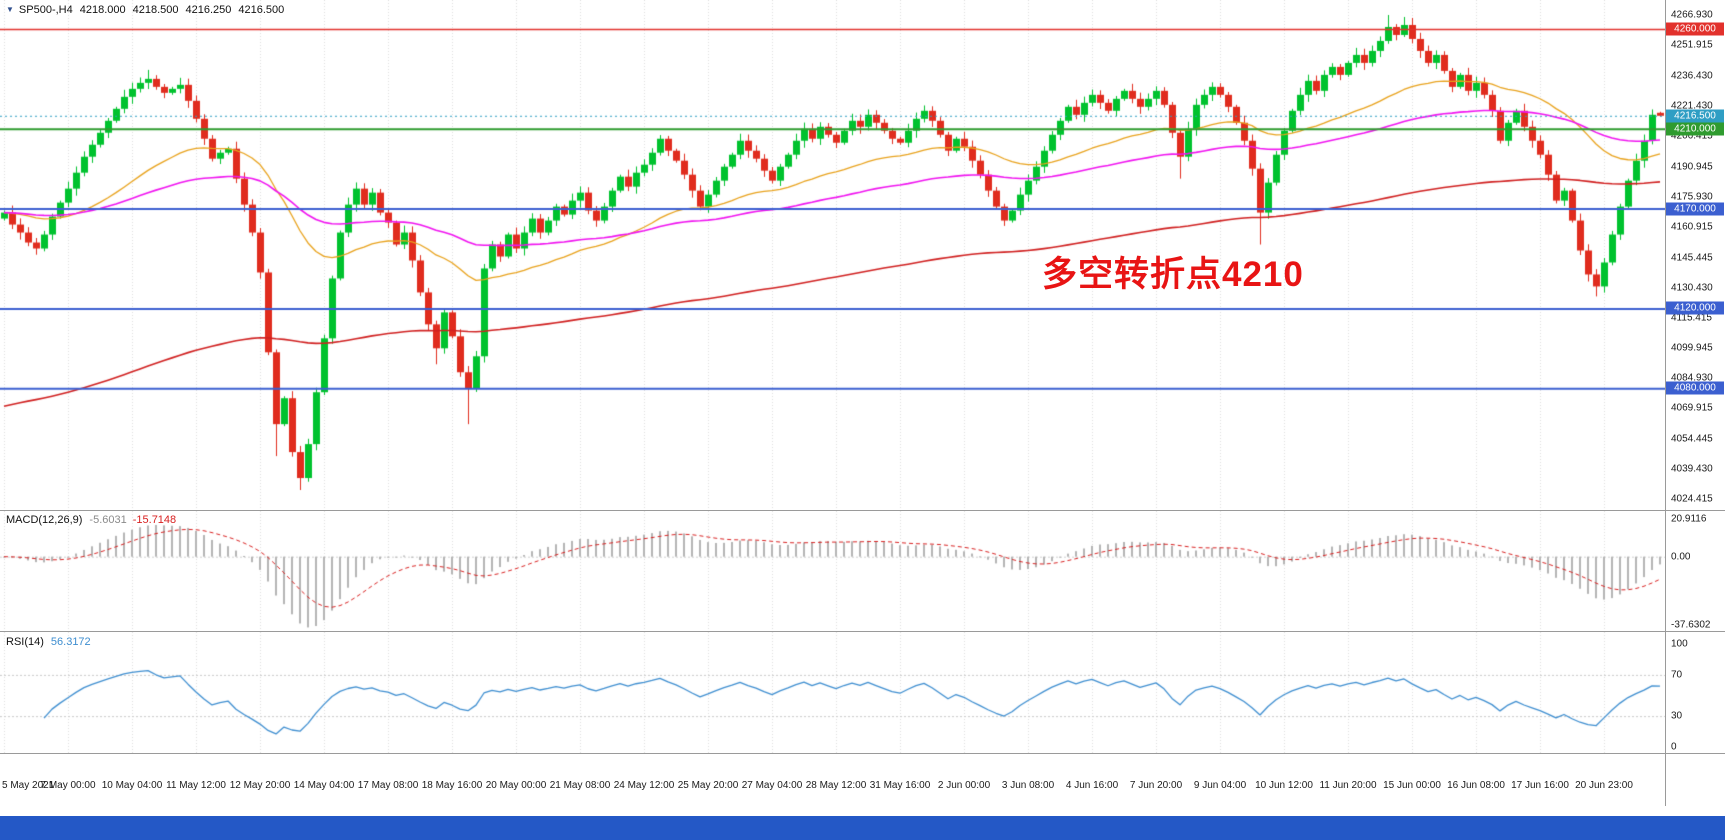  What do you see at coordinates (1692, 469) in the screenshot?
I see `price-axis-label: 4039.430` at bounding box center [1692, 469].